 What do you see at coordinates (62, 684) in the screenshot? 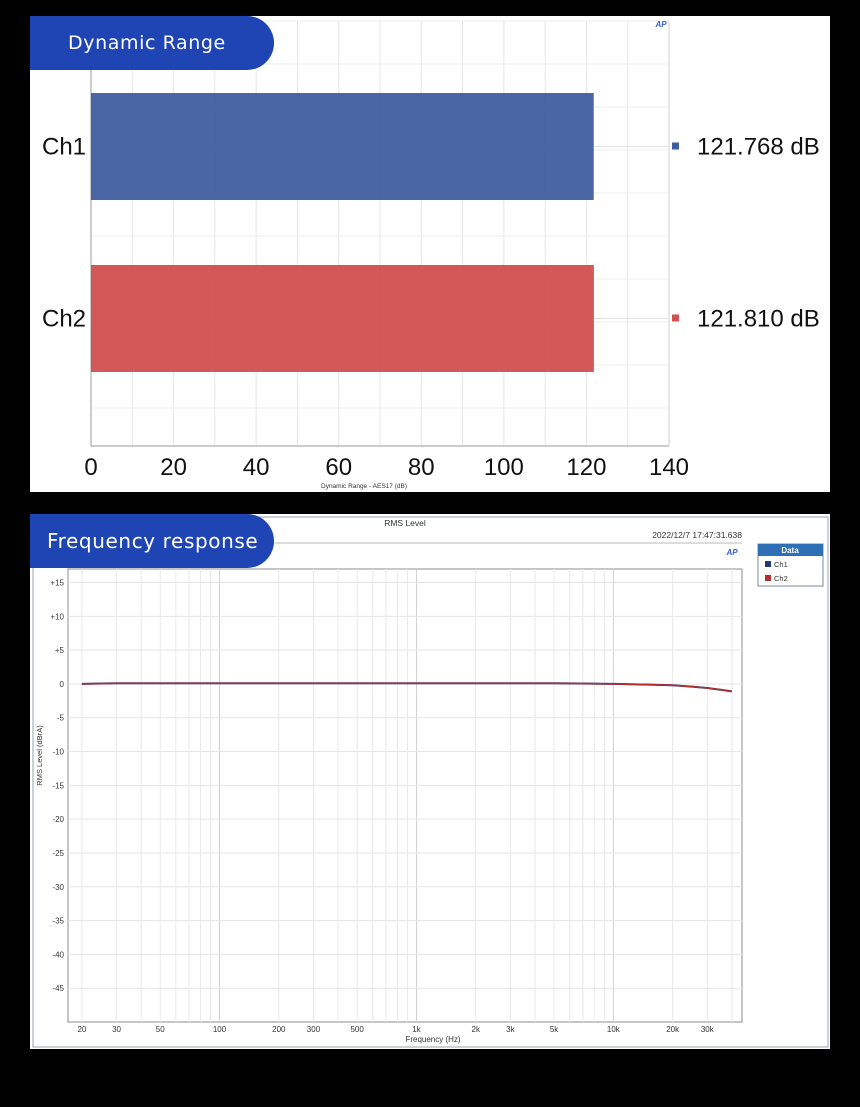
I see `y-tick-label: 0` at bounding box center [62, 684].